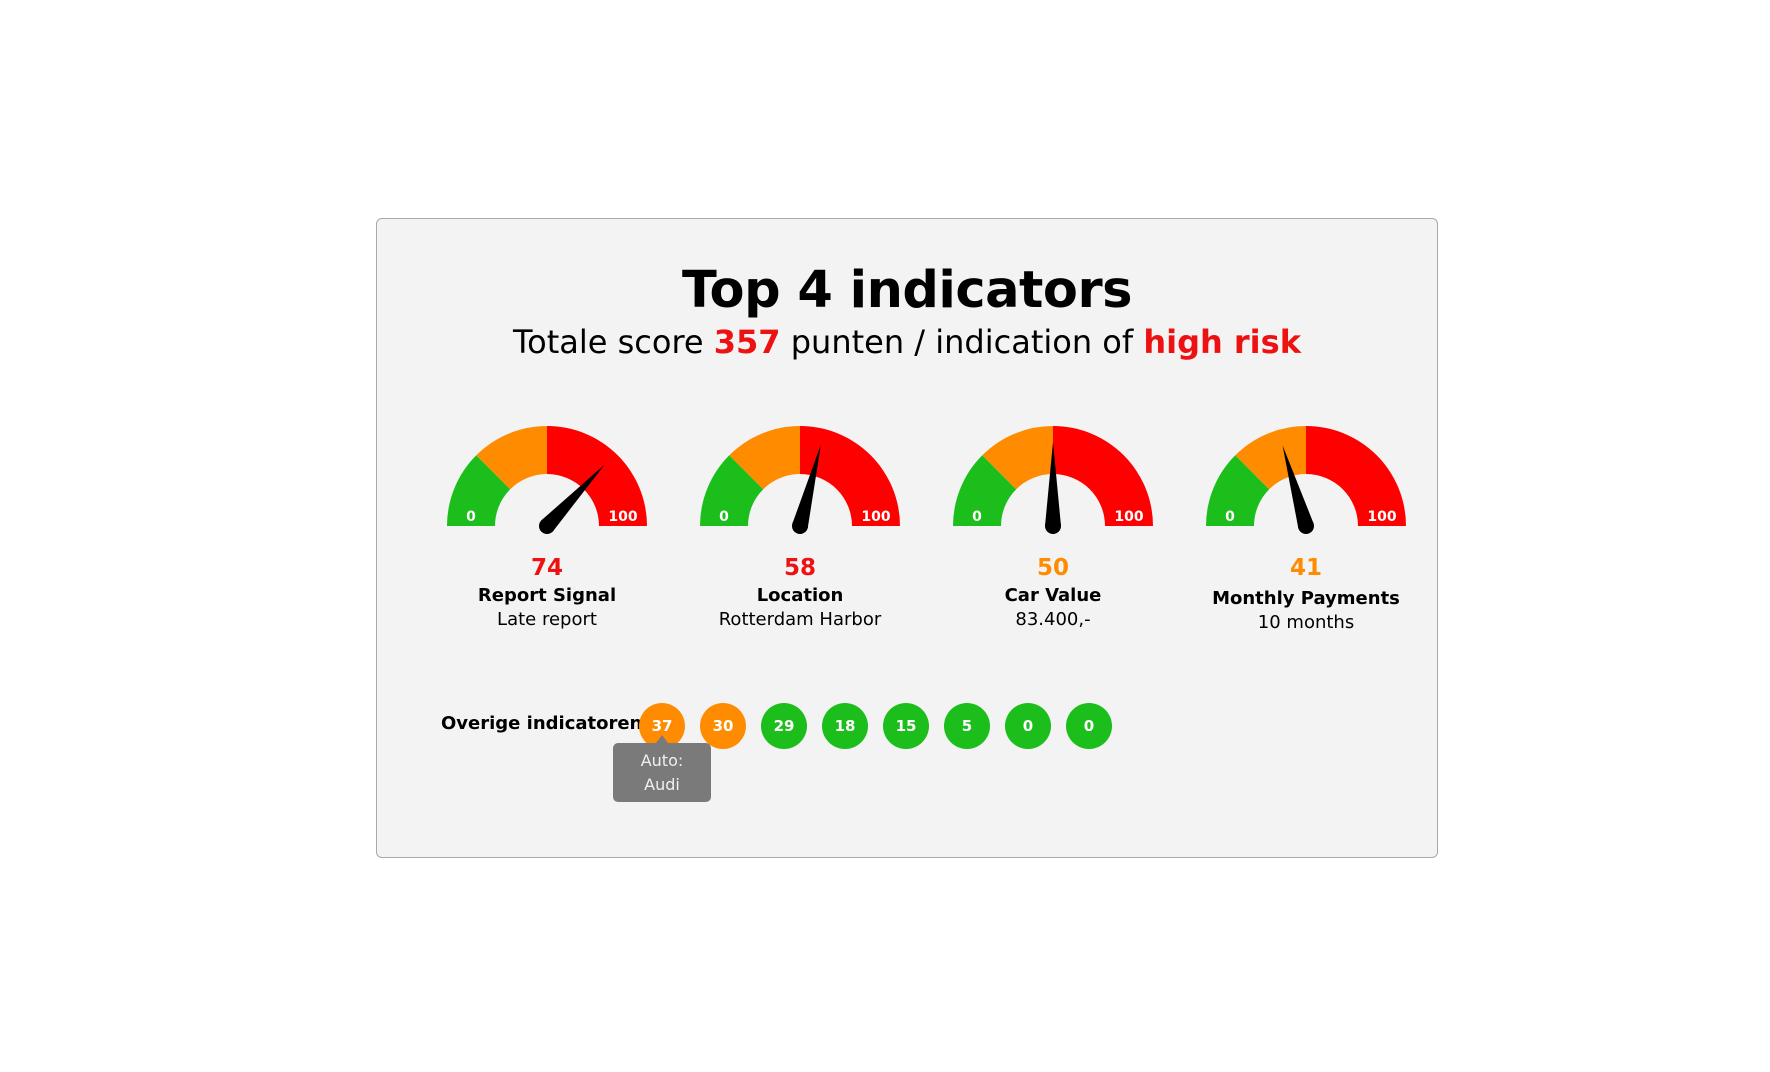 The width and height of the screenshot is (1770, 1072). I want to click on indicator-tooltip: Auto: Audi, so click(662, 768).